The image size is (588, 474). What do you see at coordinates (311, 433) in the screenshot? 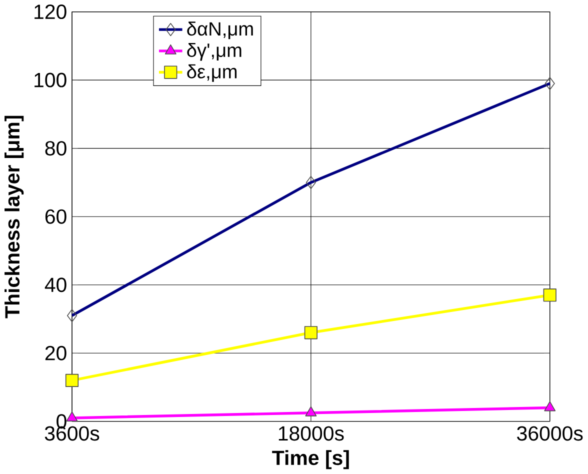
I see `x-tick-label: 18000s` at bounding box center [311, 433].